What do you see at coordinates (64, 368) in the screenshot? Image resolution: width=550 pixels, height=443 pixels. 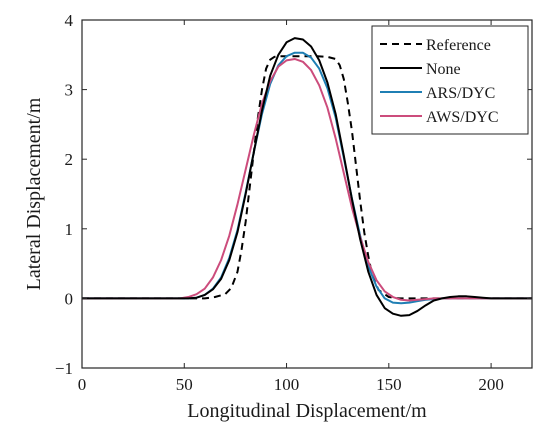 I see `y-tick-label: −1` at bounding box center [64, 368].